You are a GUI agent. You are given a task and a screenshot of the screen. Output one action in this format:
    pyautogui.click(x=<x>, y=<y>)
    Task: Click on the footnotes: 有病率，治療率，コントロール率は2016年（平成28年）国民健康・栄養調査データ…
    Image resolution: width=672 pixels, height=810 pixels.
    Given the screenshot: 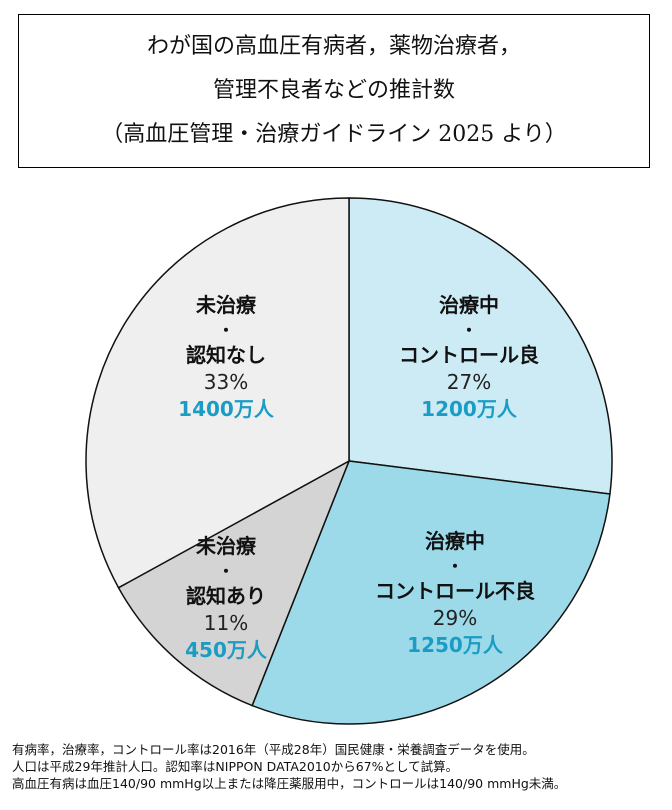 What is the action you would take?
    pyautogui.click(x=289, y=766)
    